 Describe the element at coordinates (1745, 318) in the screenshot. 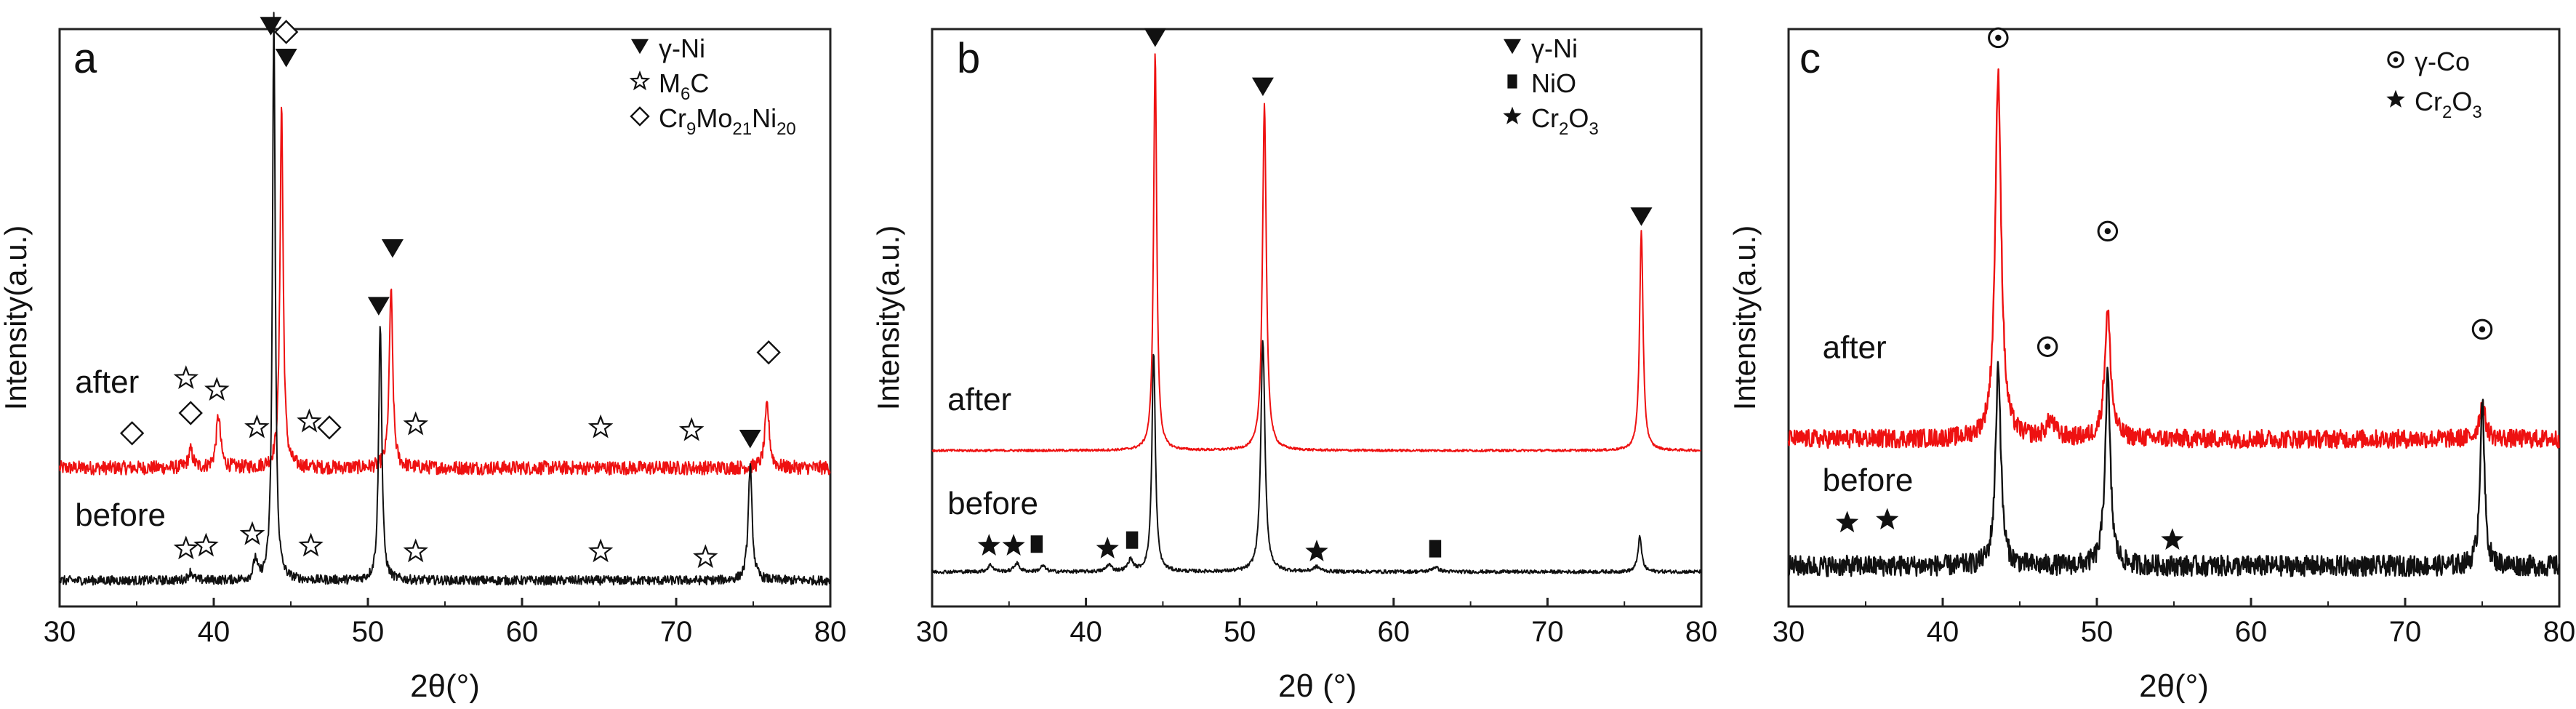

I see `panel-c-y-axis-label: Intensity(a.u.)` at that location.